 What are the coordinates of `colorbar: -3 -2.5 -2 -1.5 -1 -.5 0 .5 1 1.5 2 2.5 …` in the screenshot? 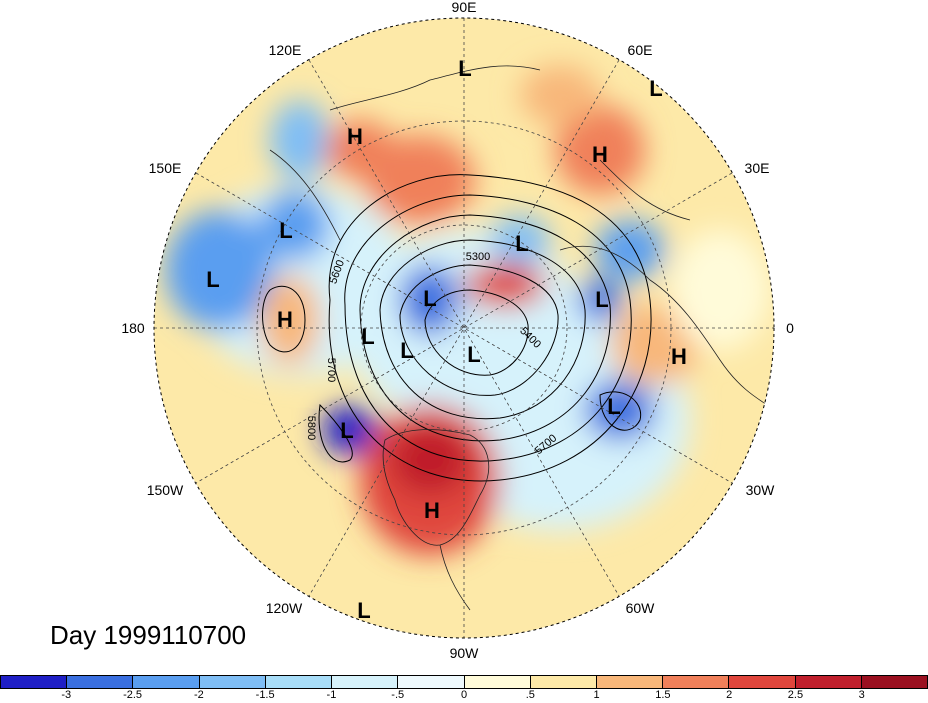 It's located at (464, 688).